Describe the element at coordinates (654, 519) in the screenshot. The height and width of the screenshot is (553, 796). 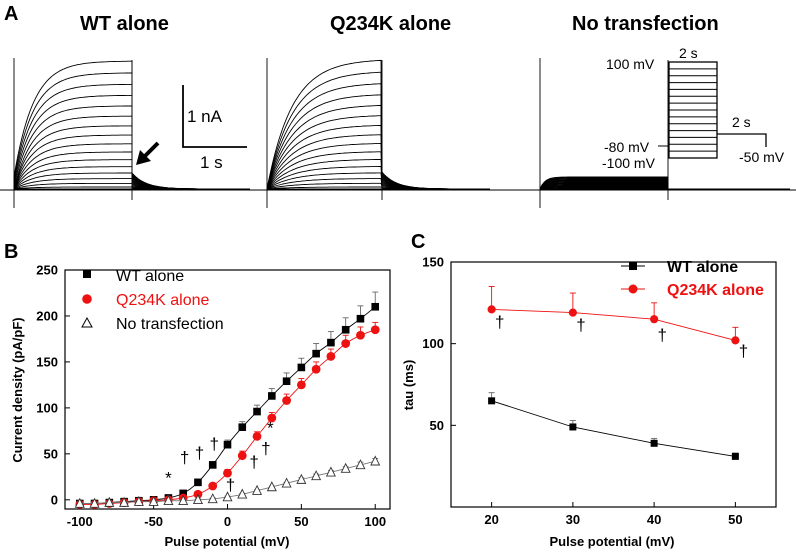
I see `x-tick-label: 40` at that location.